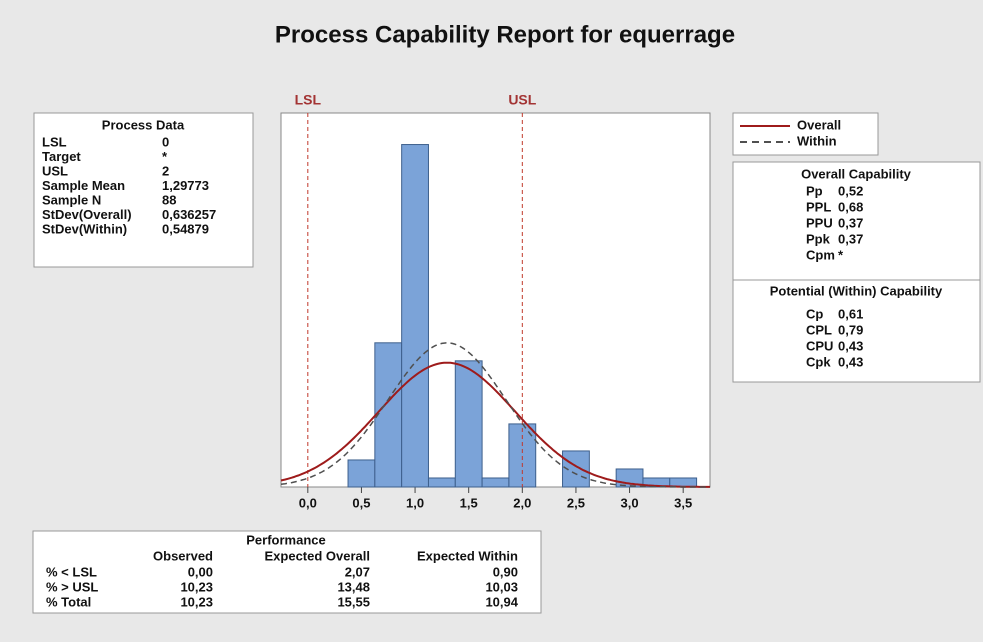 Image resolution: width=983 pixels, height=642 pixels. What do you see at coordinates (165, 170) in the screenshot?
I see `row-value: 2` at bounding box center [165, 170].